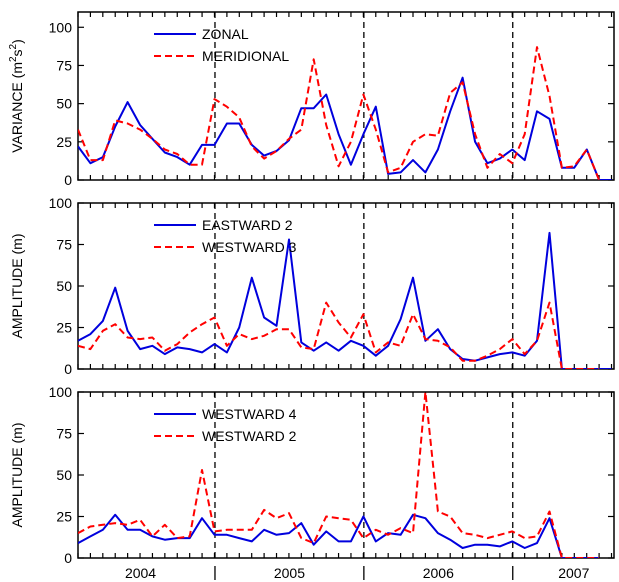  What do you see at coordinates (245, 56) in the screenshot?
I see `legend-entry: MERIDIONAL` at bounding box center [245, 56].